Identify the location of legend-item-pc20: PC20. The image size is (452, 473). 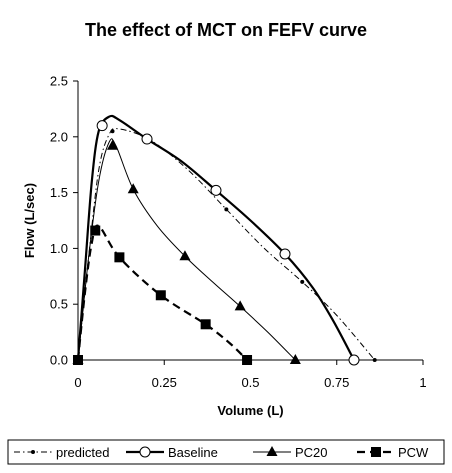
(290, 452).